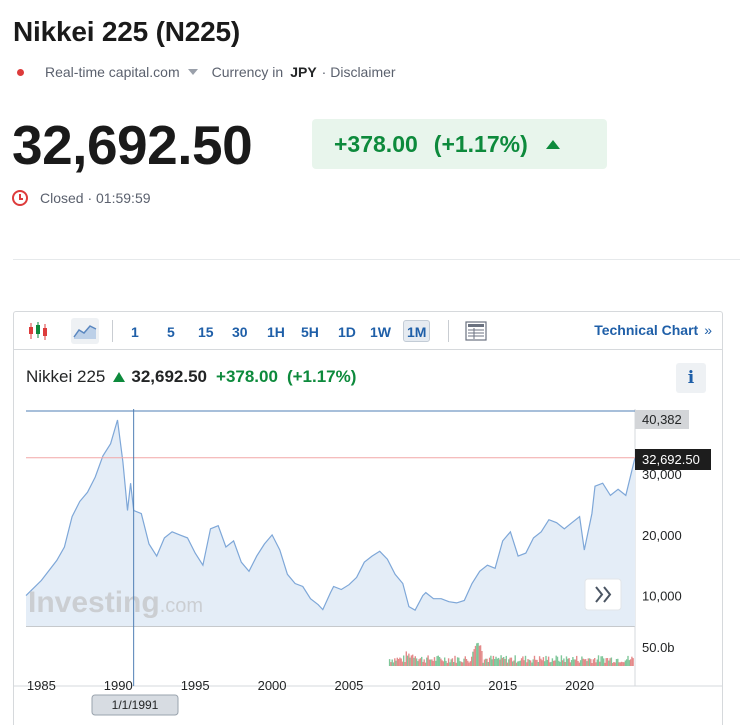 The width and height of the screenshot is (740, 725). I want to click on interval-5h: 5H, so click(310, 332).